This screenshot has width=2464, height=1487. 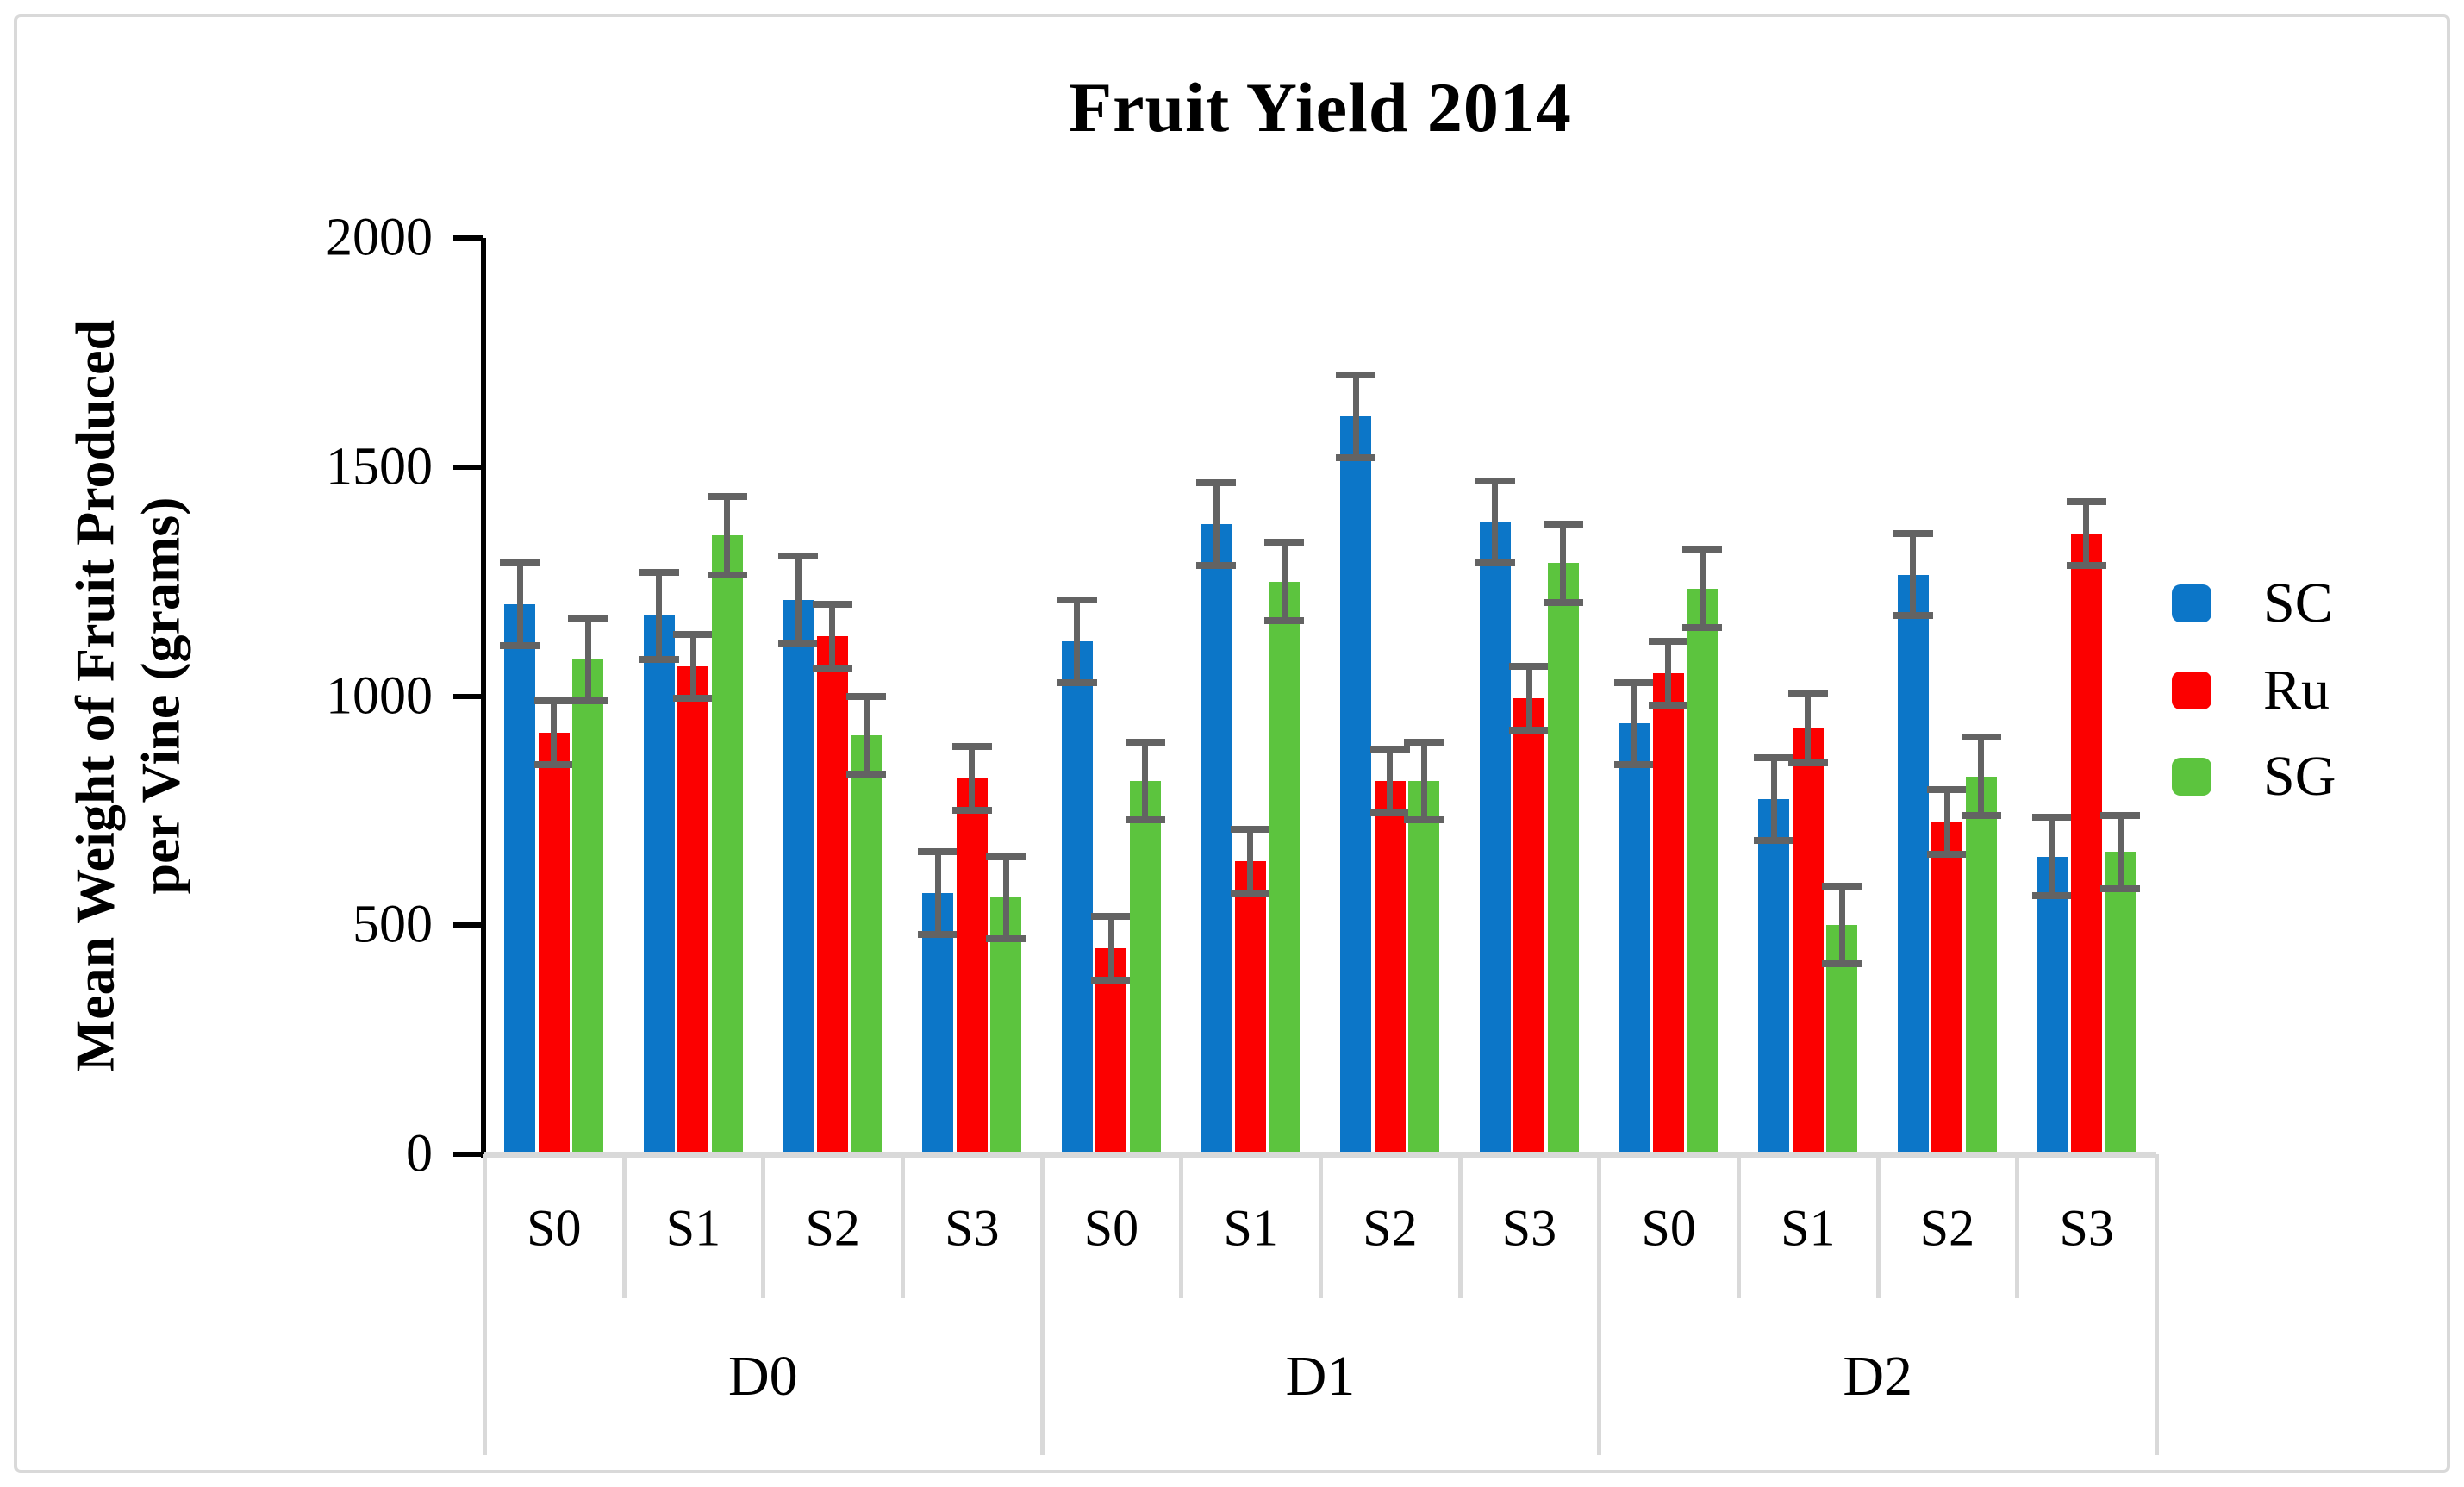 I want to click on legend-label-sg: SG, so click(x=2299, y=776).